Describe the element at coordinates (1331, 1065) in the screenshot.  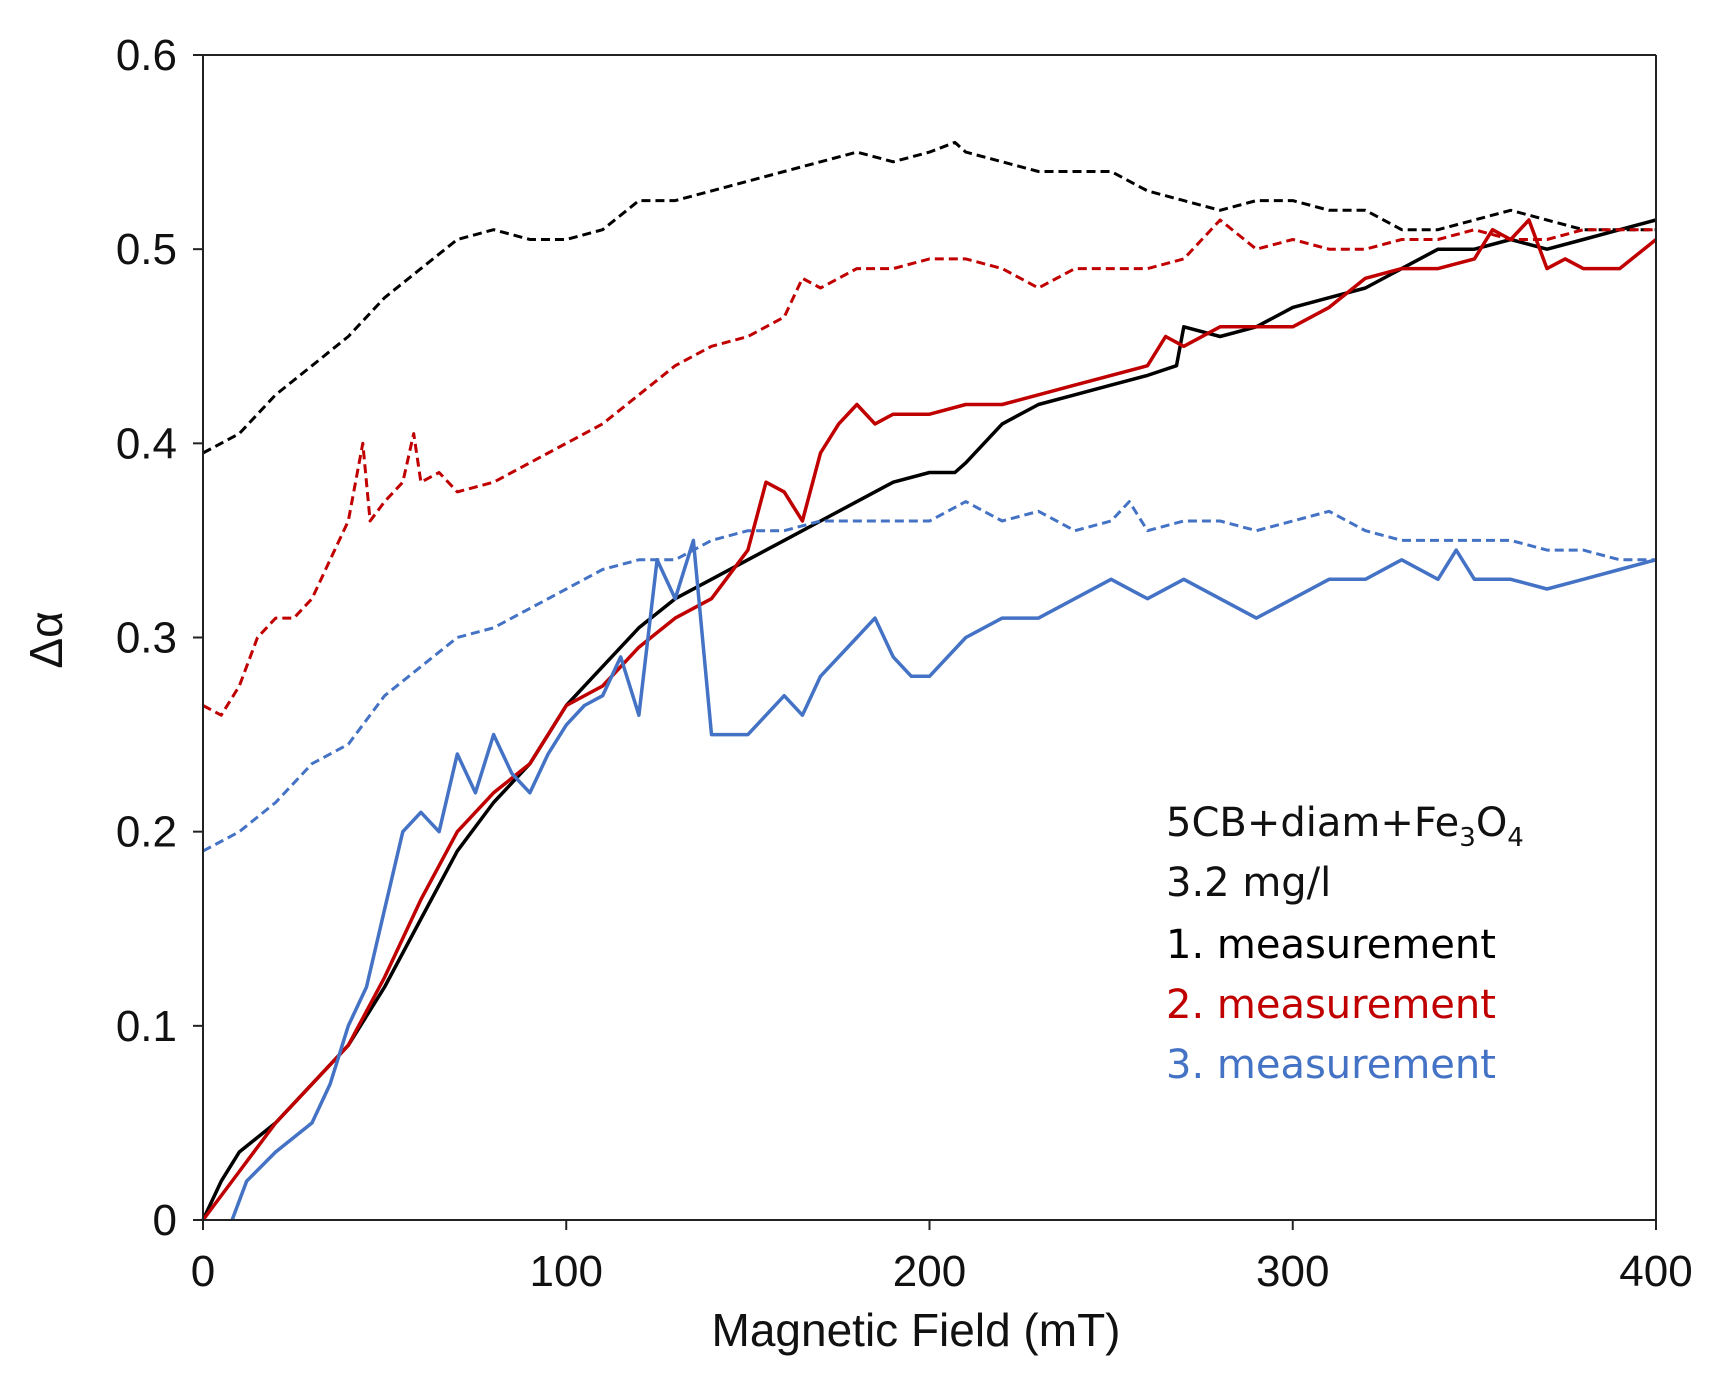
I see `legend-item-3: 3. measurement` at that location.